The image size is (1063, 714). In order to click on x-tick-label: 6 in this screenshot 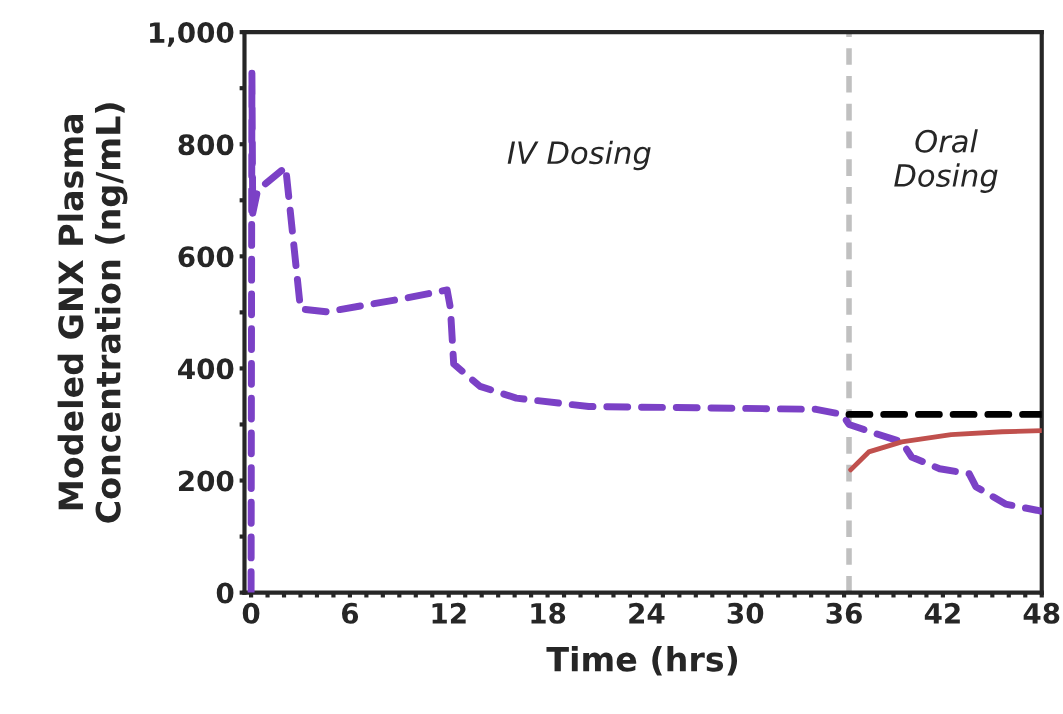, I will do `click(350, 613)`.